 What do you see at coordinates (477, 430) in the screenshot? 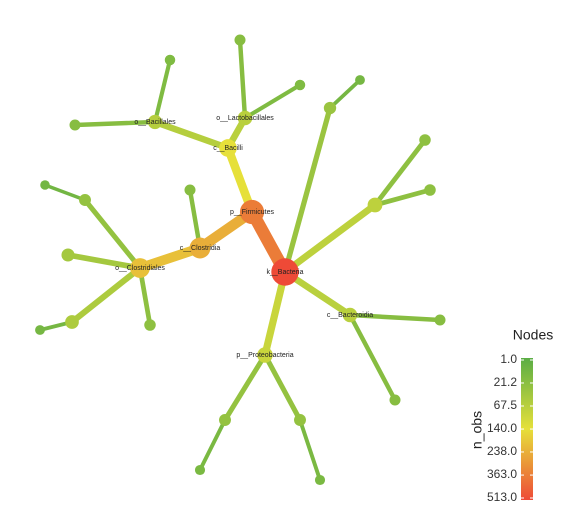
I see `legend-axis-label: n_obs` at bounding box center [477, 430].